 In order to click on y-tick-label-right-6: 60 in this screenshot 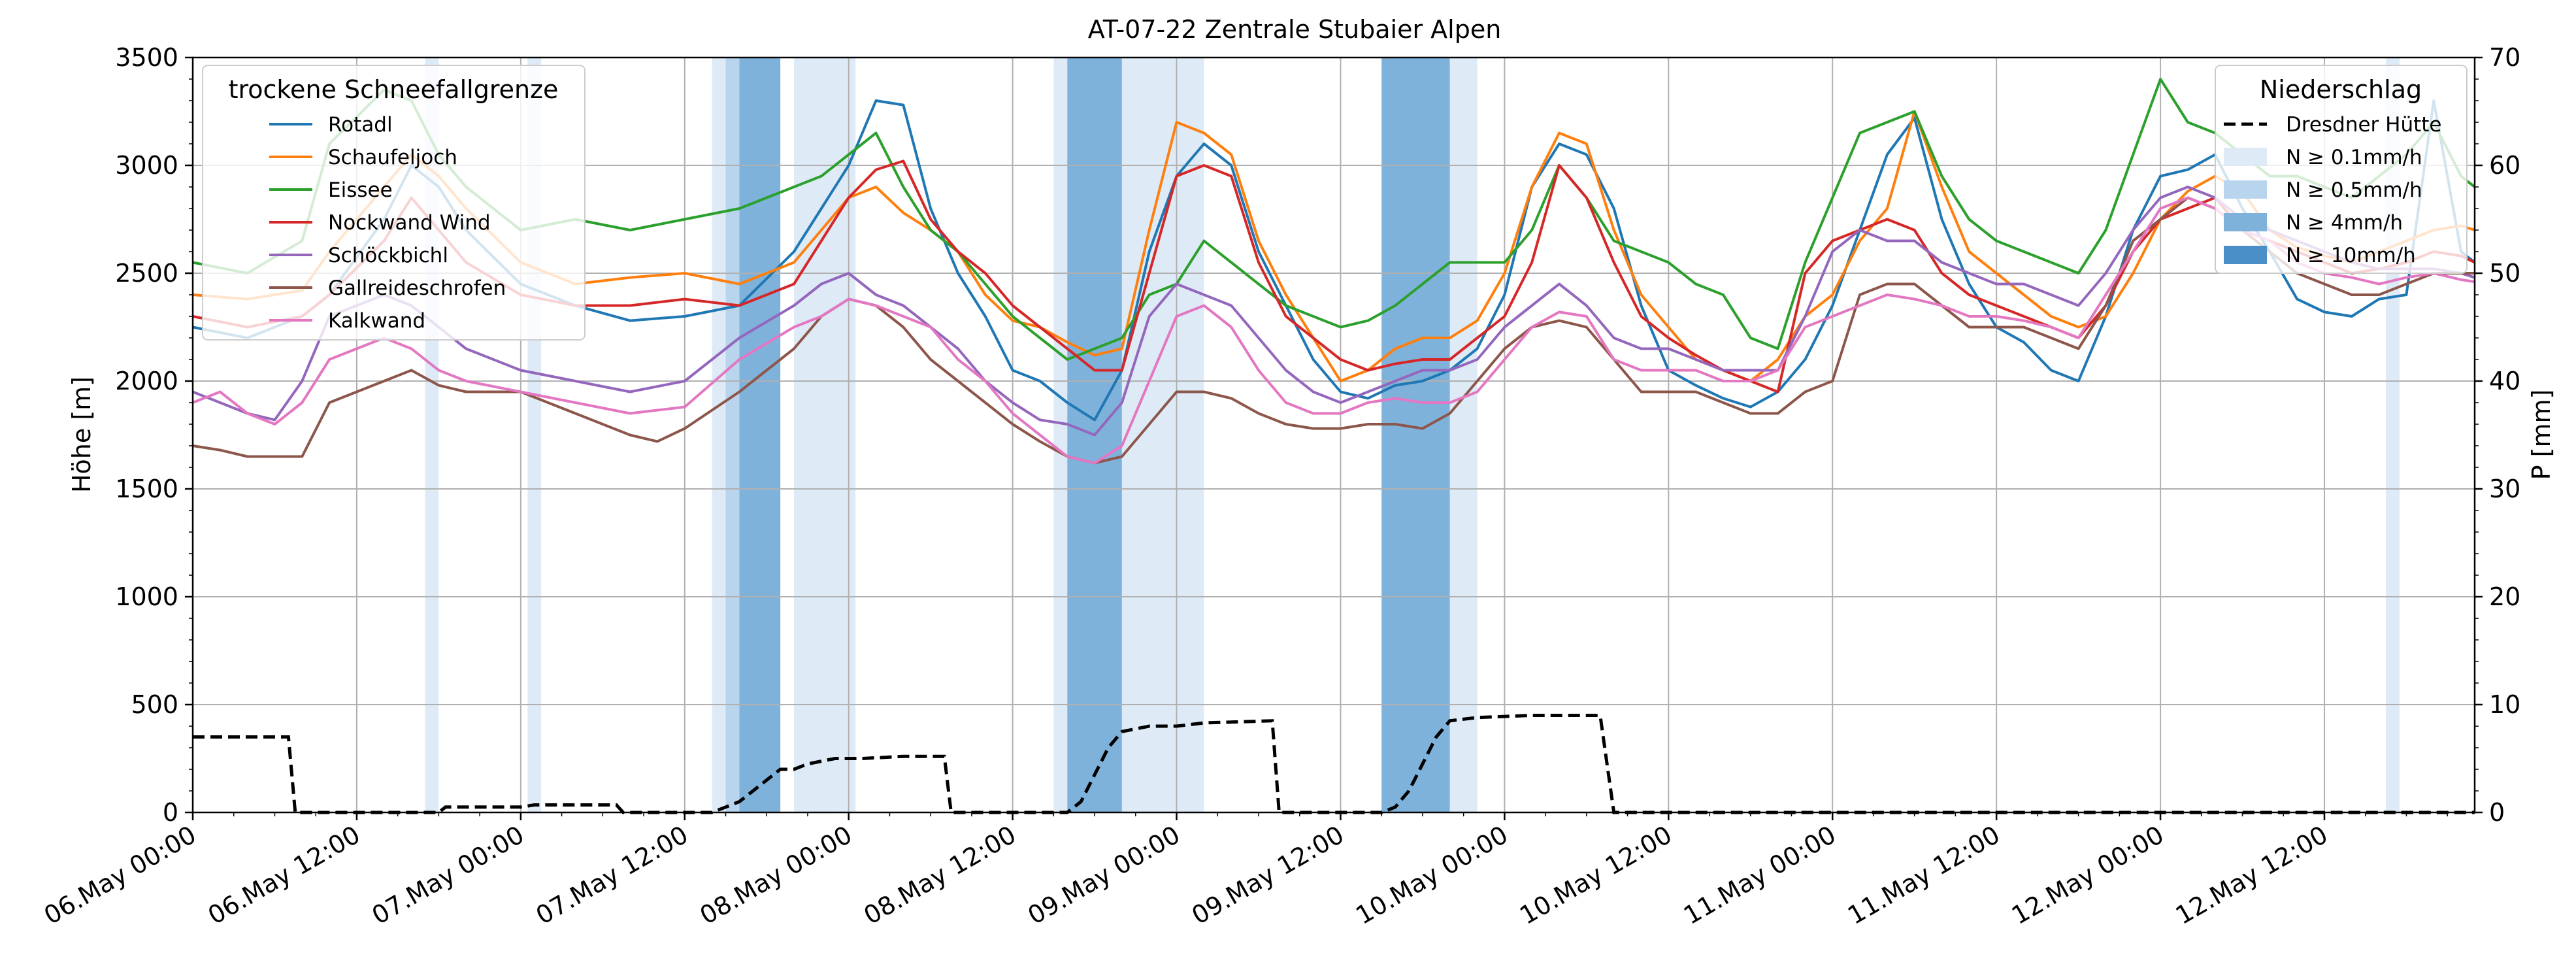, I will do `click(2504, 165)`.